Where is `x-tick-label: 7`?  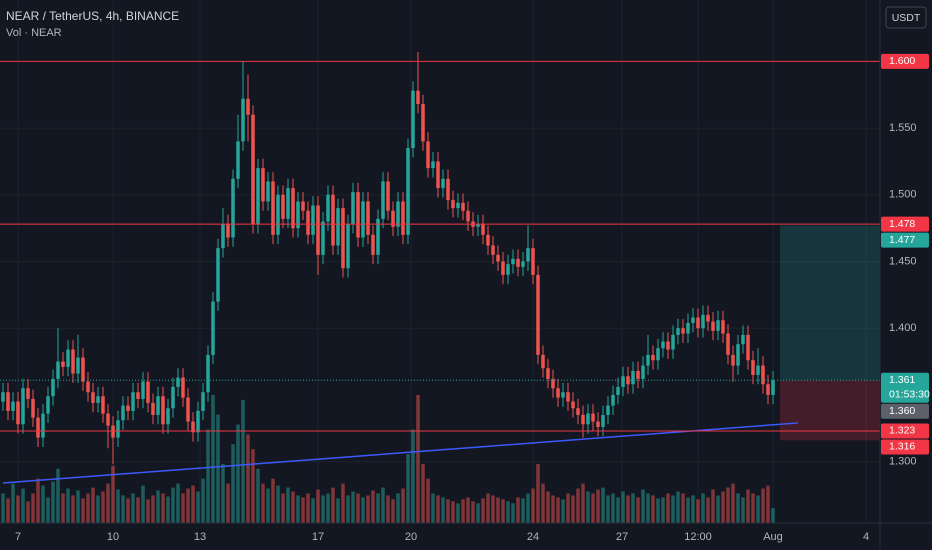 x-tick-label: 7 is located at coordinates (18, 537).